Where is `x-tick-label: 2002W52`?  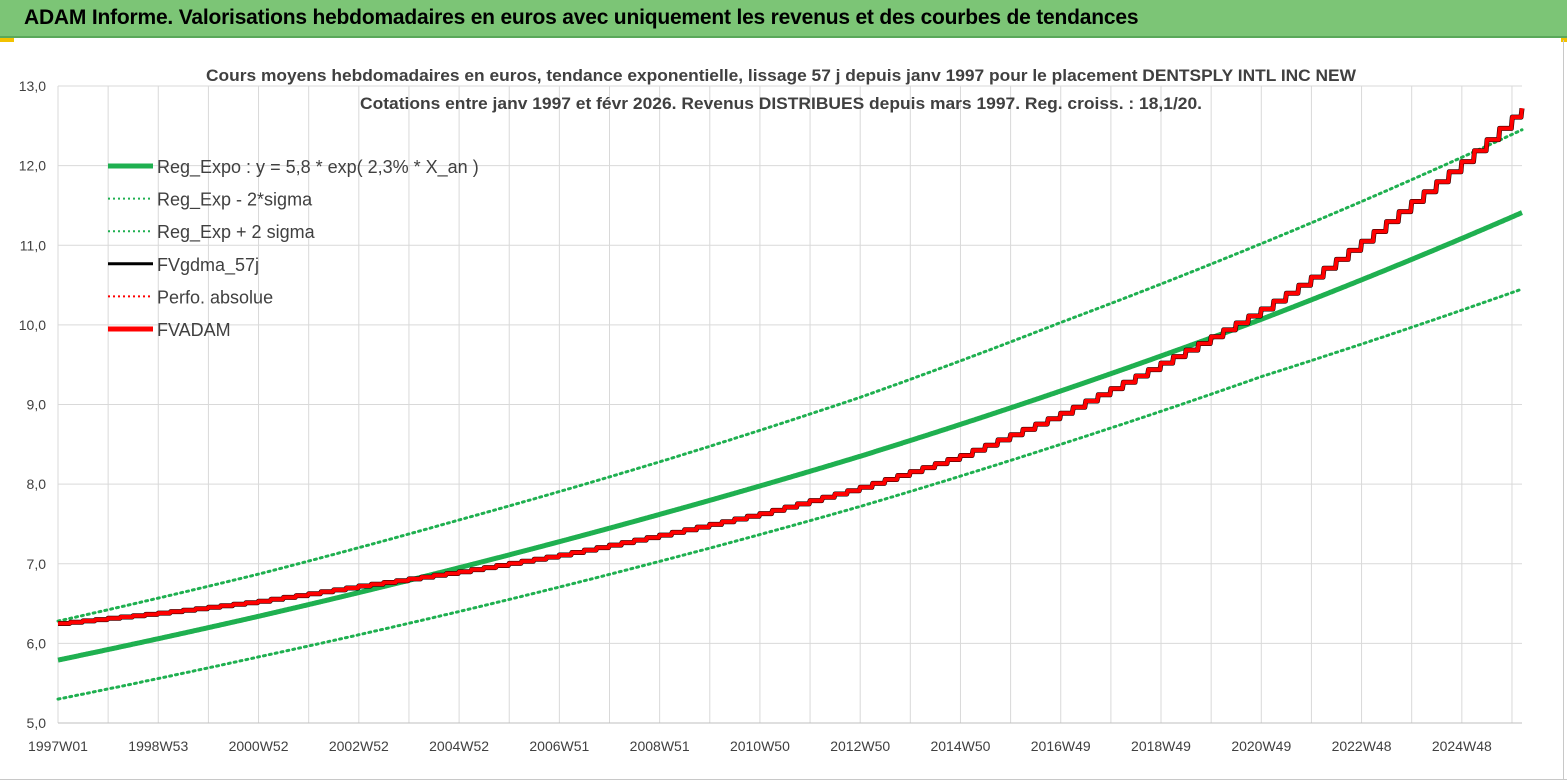 x-tick-label: 2002W52 is located at coordinates (359, 746).